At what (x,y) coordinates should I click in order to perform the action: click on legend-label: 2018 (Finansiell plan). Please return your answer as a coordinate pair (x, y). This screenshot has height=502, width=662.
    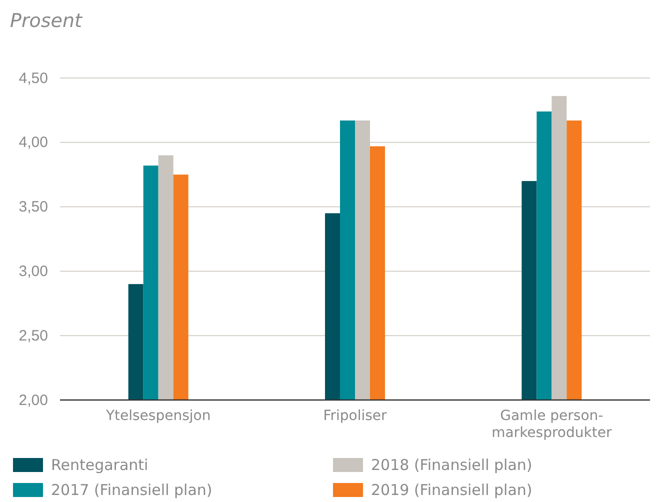
    Looking at the image, I should click on (451, 465).